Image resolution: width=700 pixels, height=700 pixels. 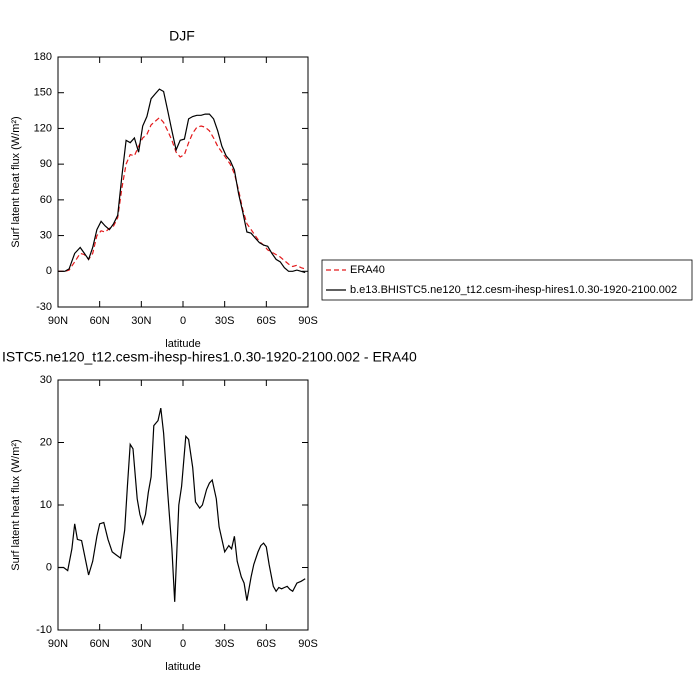 I want to click on y-tick-label: 60, so click(x=46, y=200).